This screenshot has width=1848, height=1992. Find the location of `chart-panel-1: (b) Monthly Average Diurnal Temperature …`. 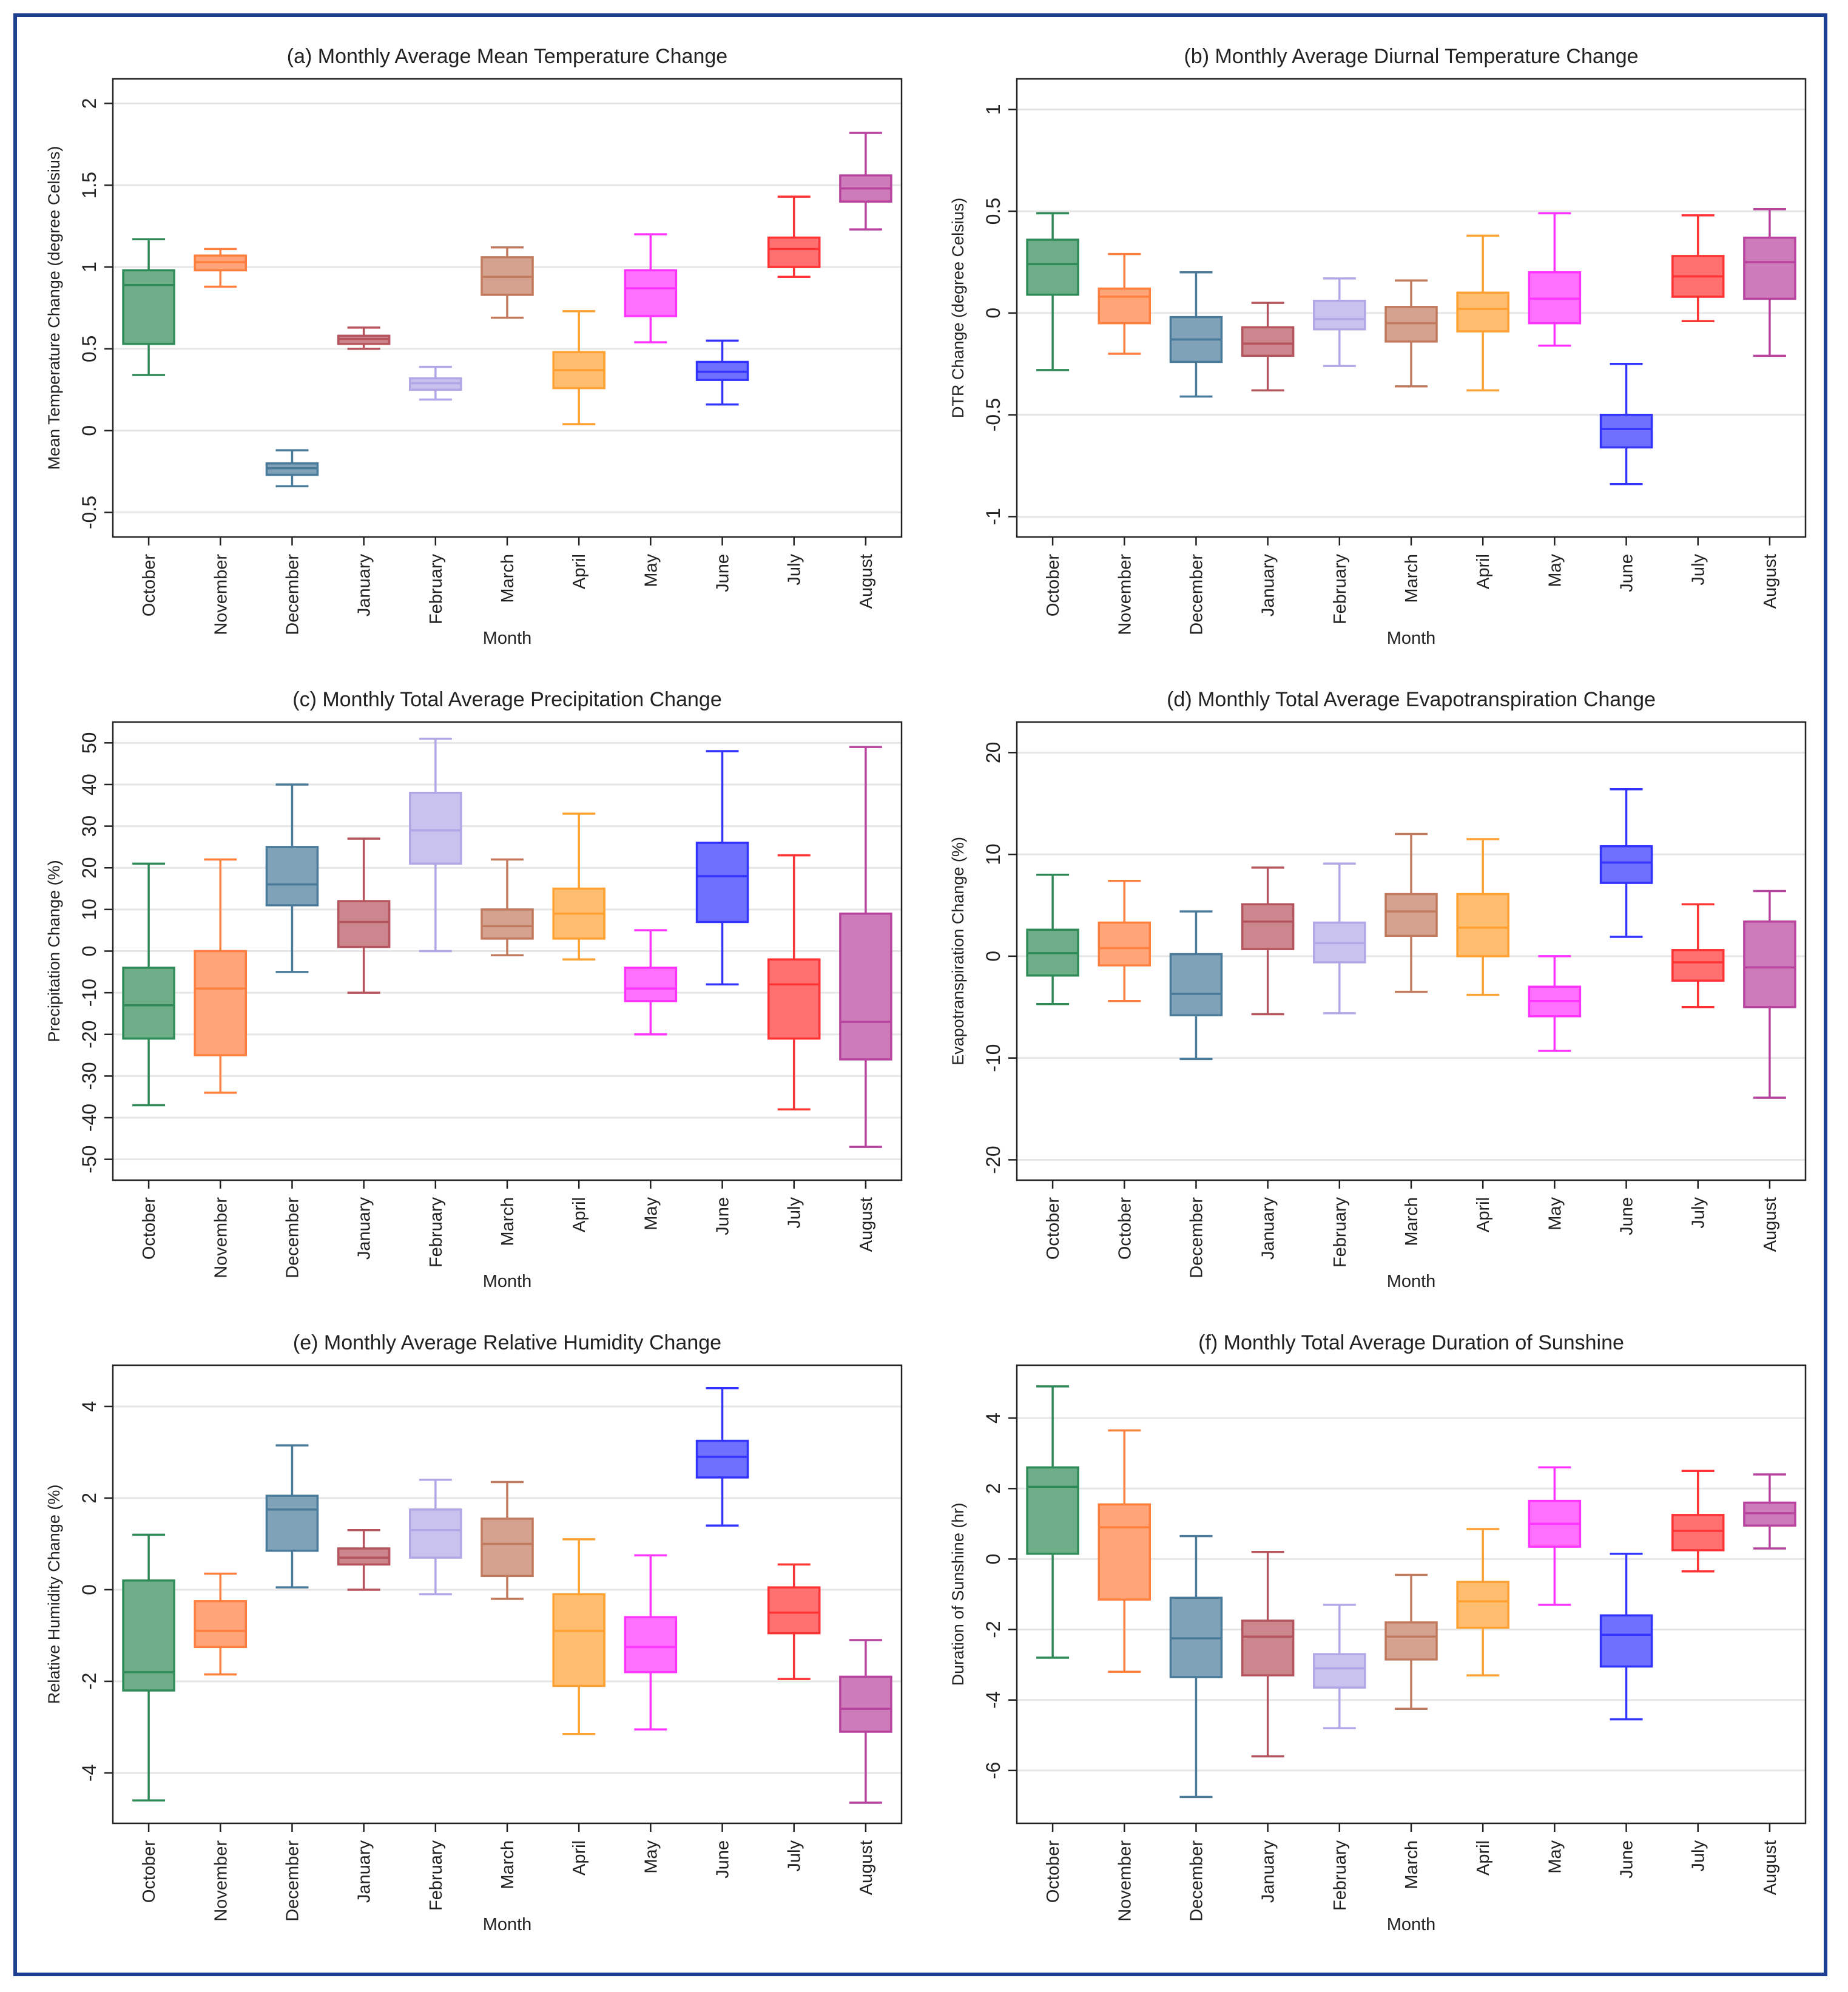

chart-panel-1: (b) Monthly Average Diurnal Temperature … is located at coordinates (1378, 347).